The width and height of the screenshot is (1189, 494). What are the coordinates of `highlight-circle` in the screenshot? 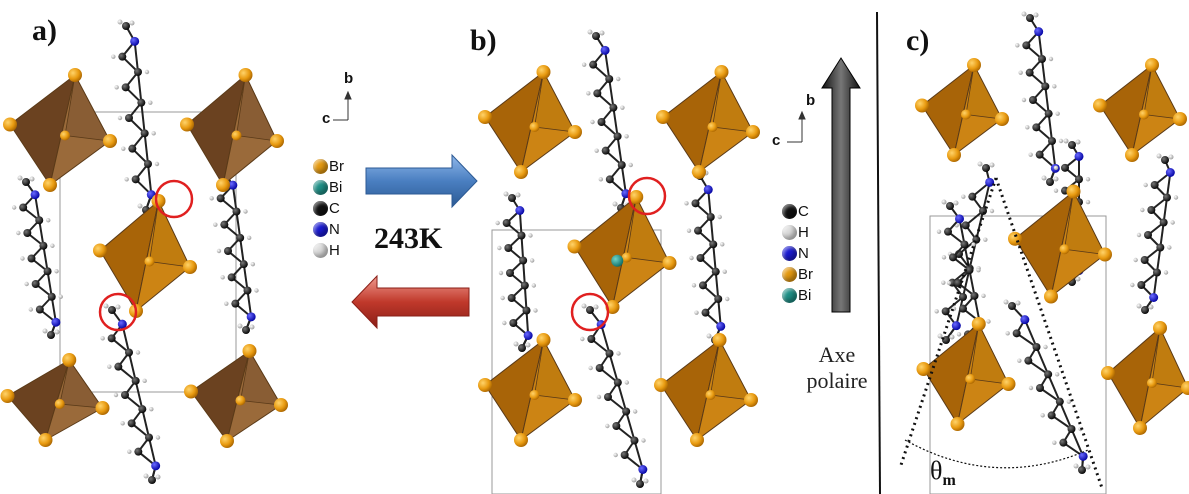 It's located at (118, 312).